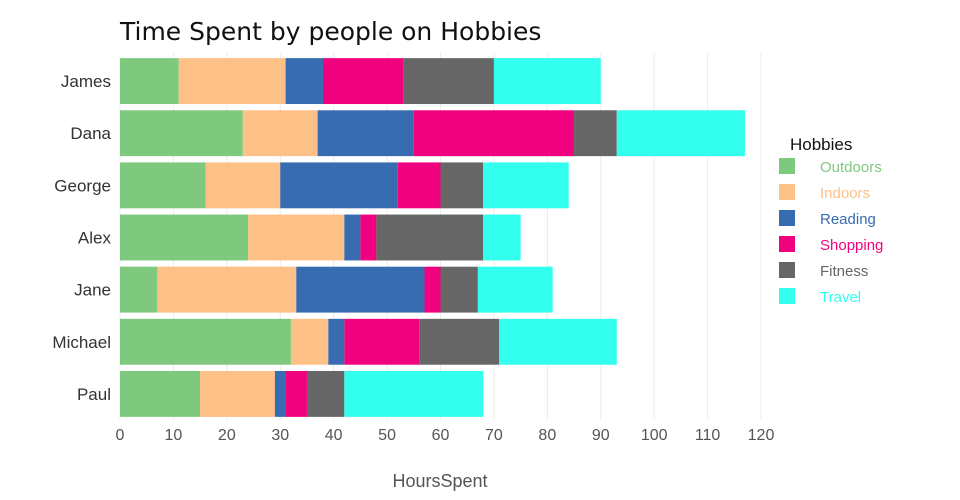 Image resolution: width=960 pixels, height=500 pixels. I want to click on y-tick-label: Jane, so click(92, 290).